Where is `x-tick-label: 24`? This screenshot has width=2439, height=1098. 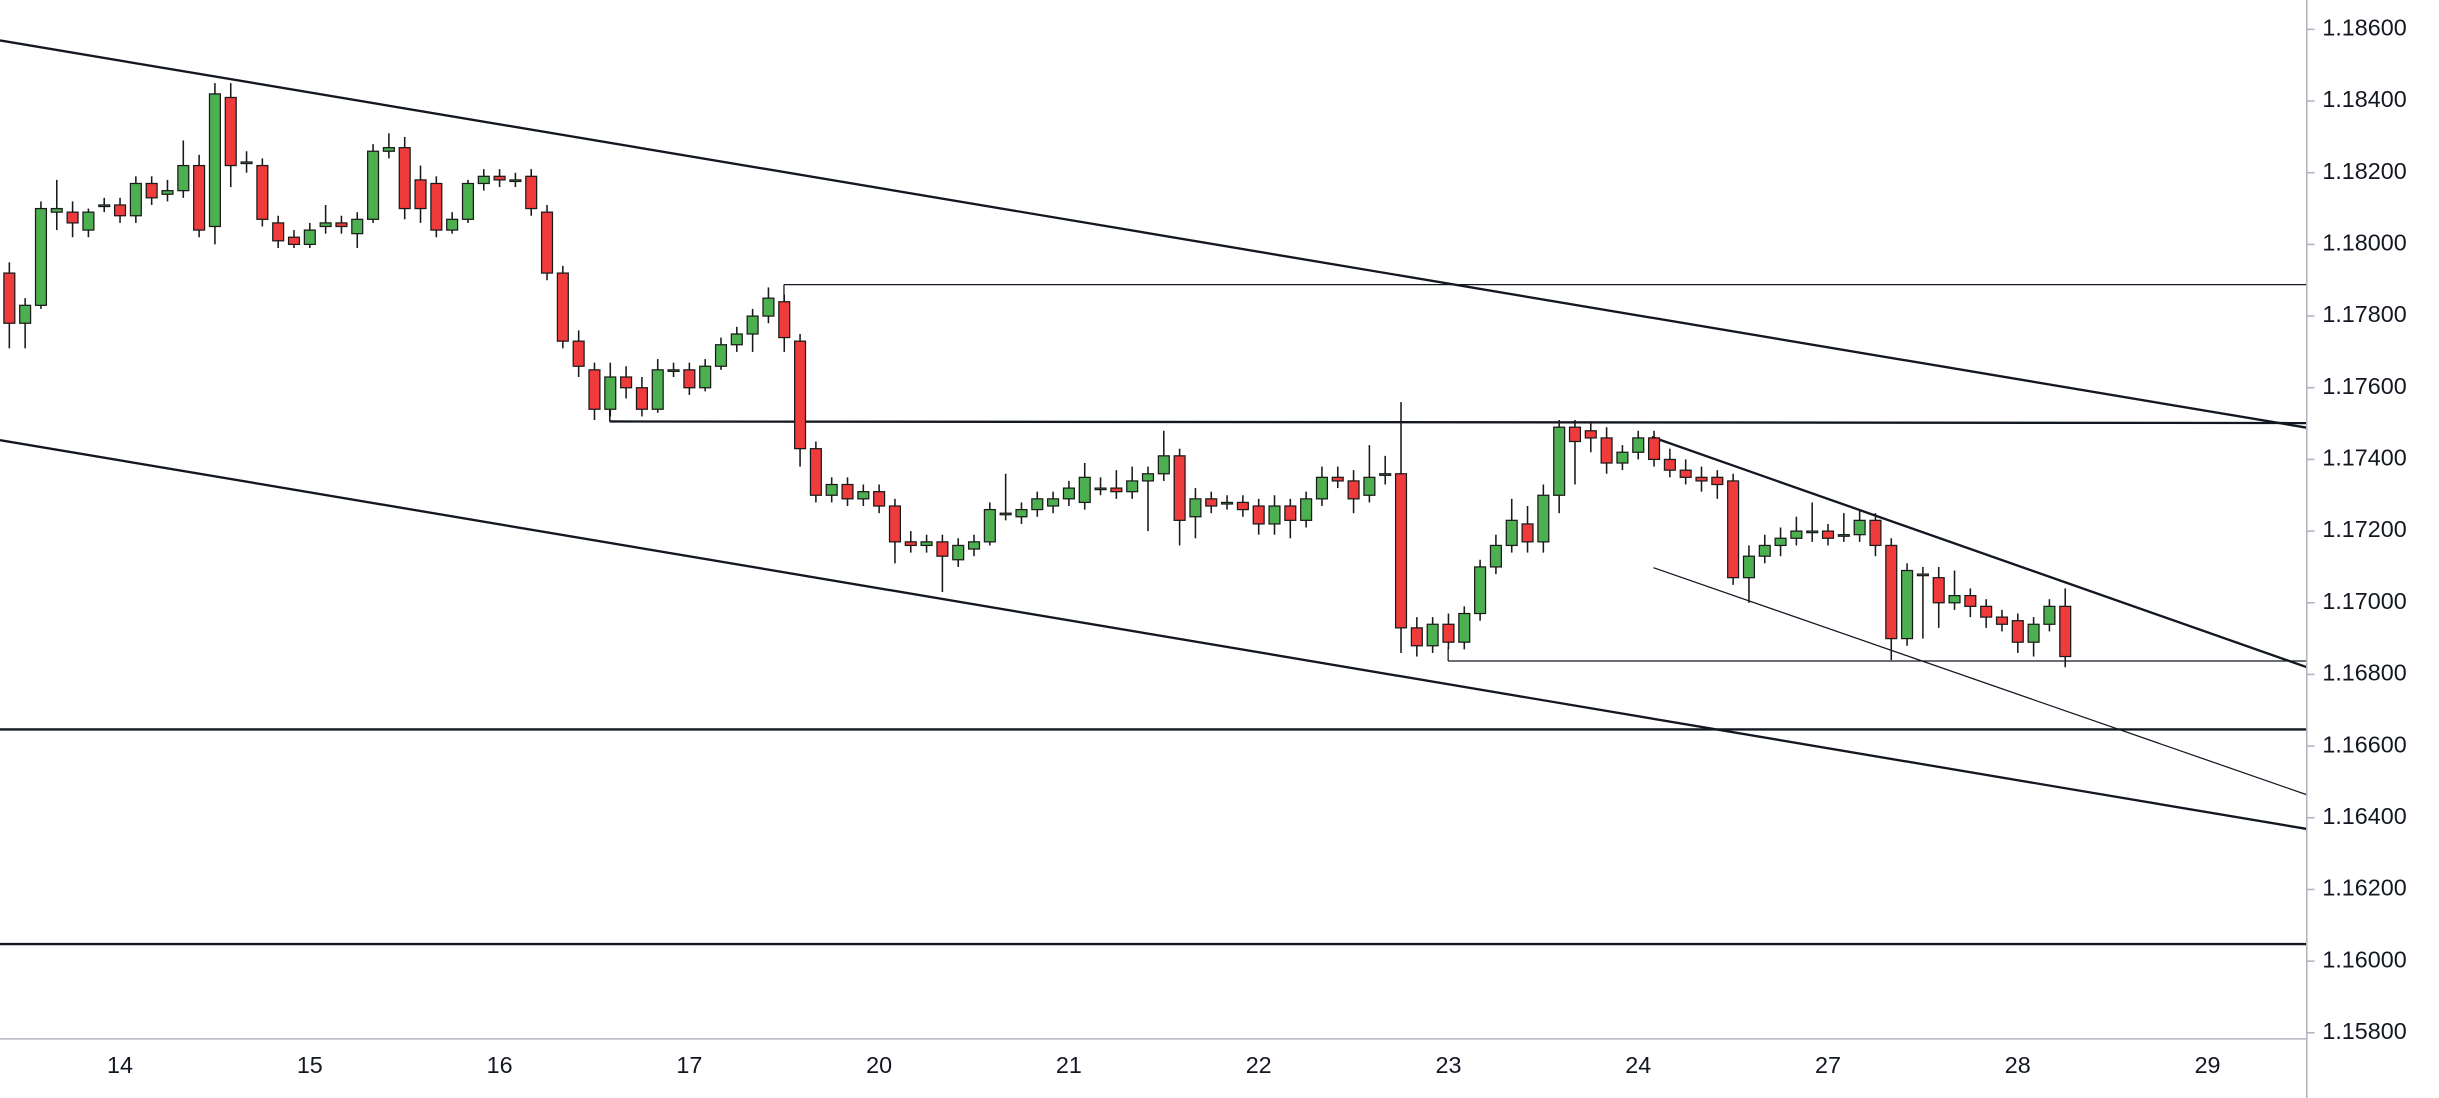
x-tick-label: 24 is located at coordinates (1638, 1065).